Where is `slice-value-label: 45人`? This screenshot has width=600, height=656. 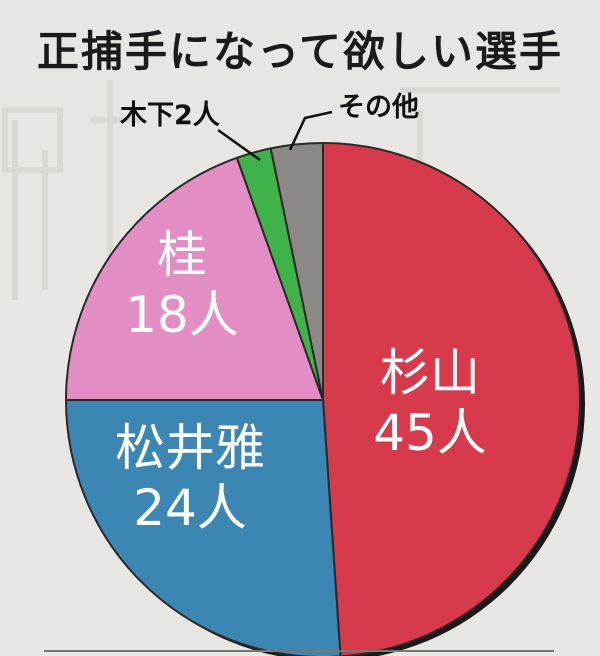
slice-value-label: 45人 is located at coordinates (430, 433).